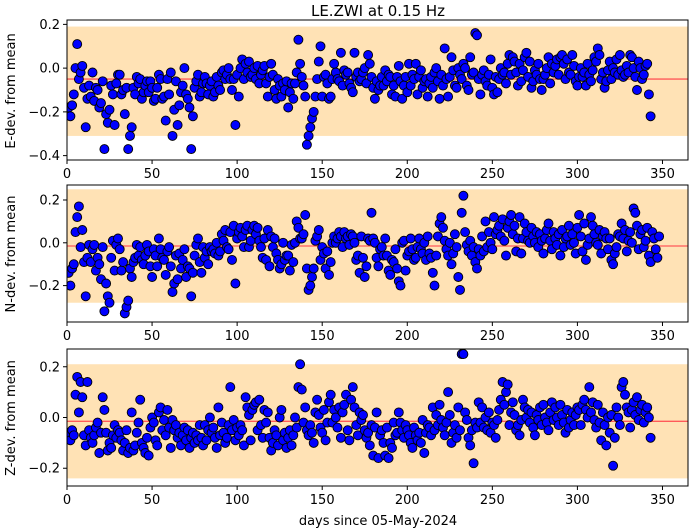  I want to click on ytick-label-n: 0.0, so click(49, 243).